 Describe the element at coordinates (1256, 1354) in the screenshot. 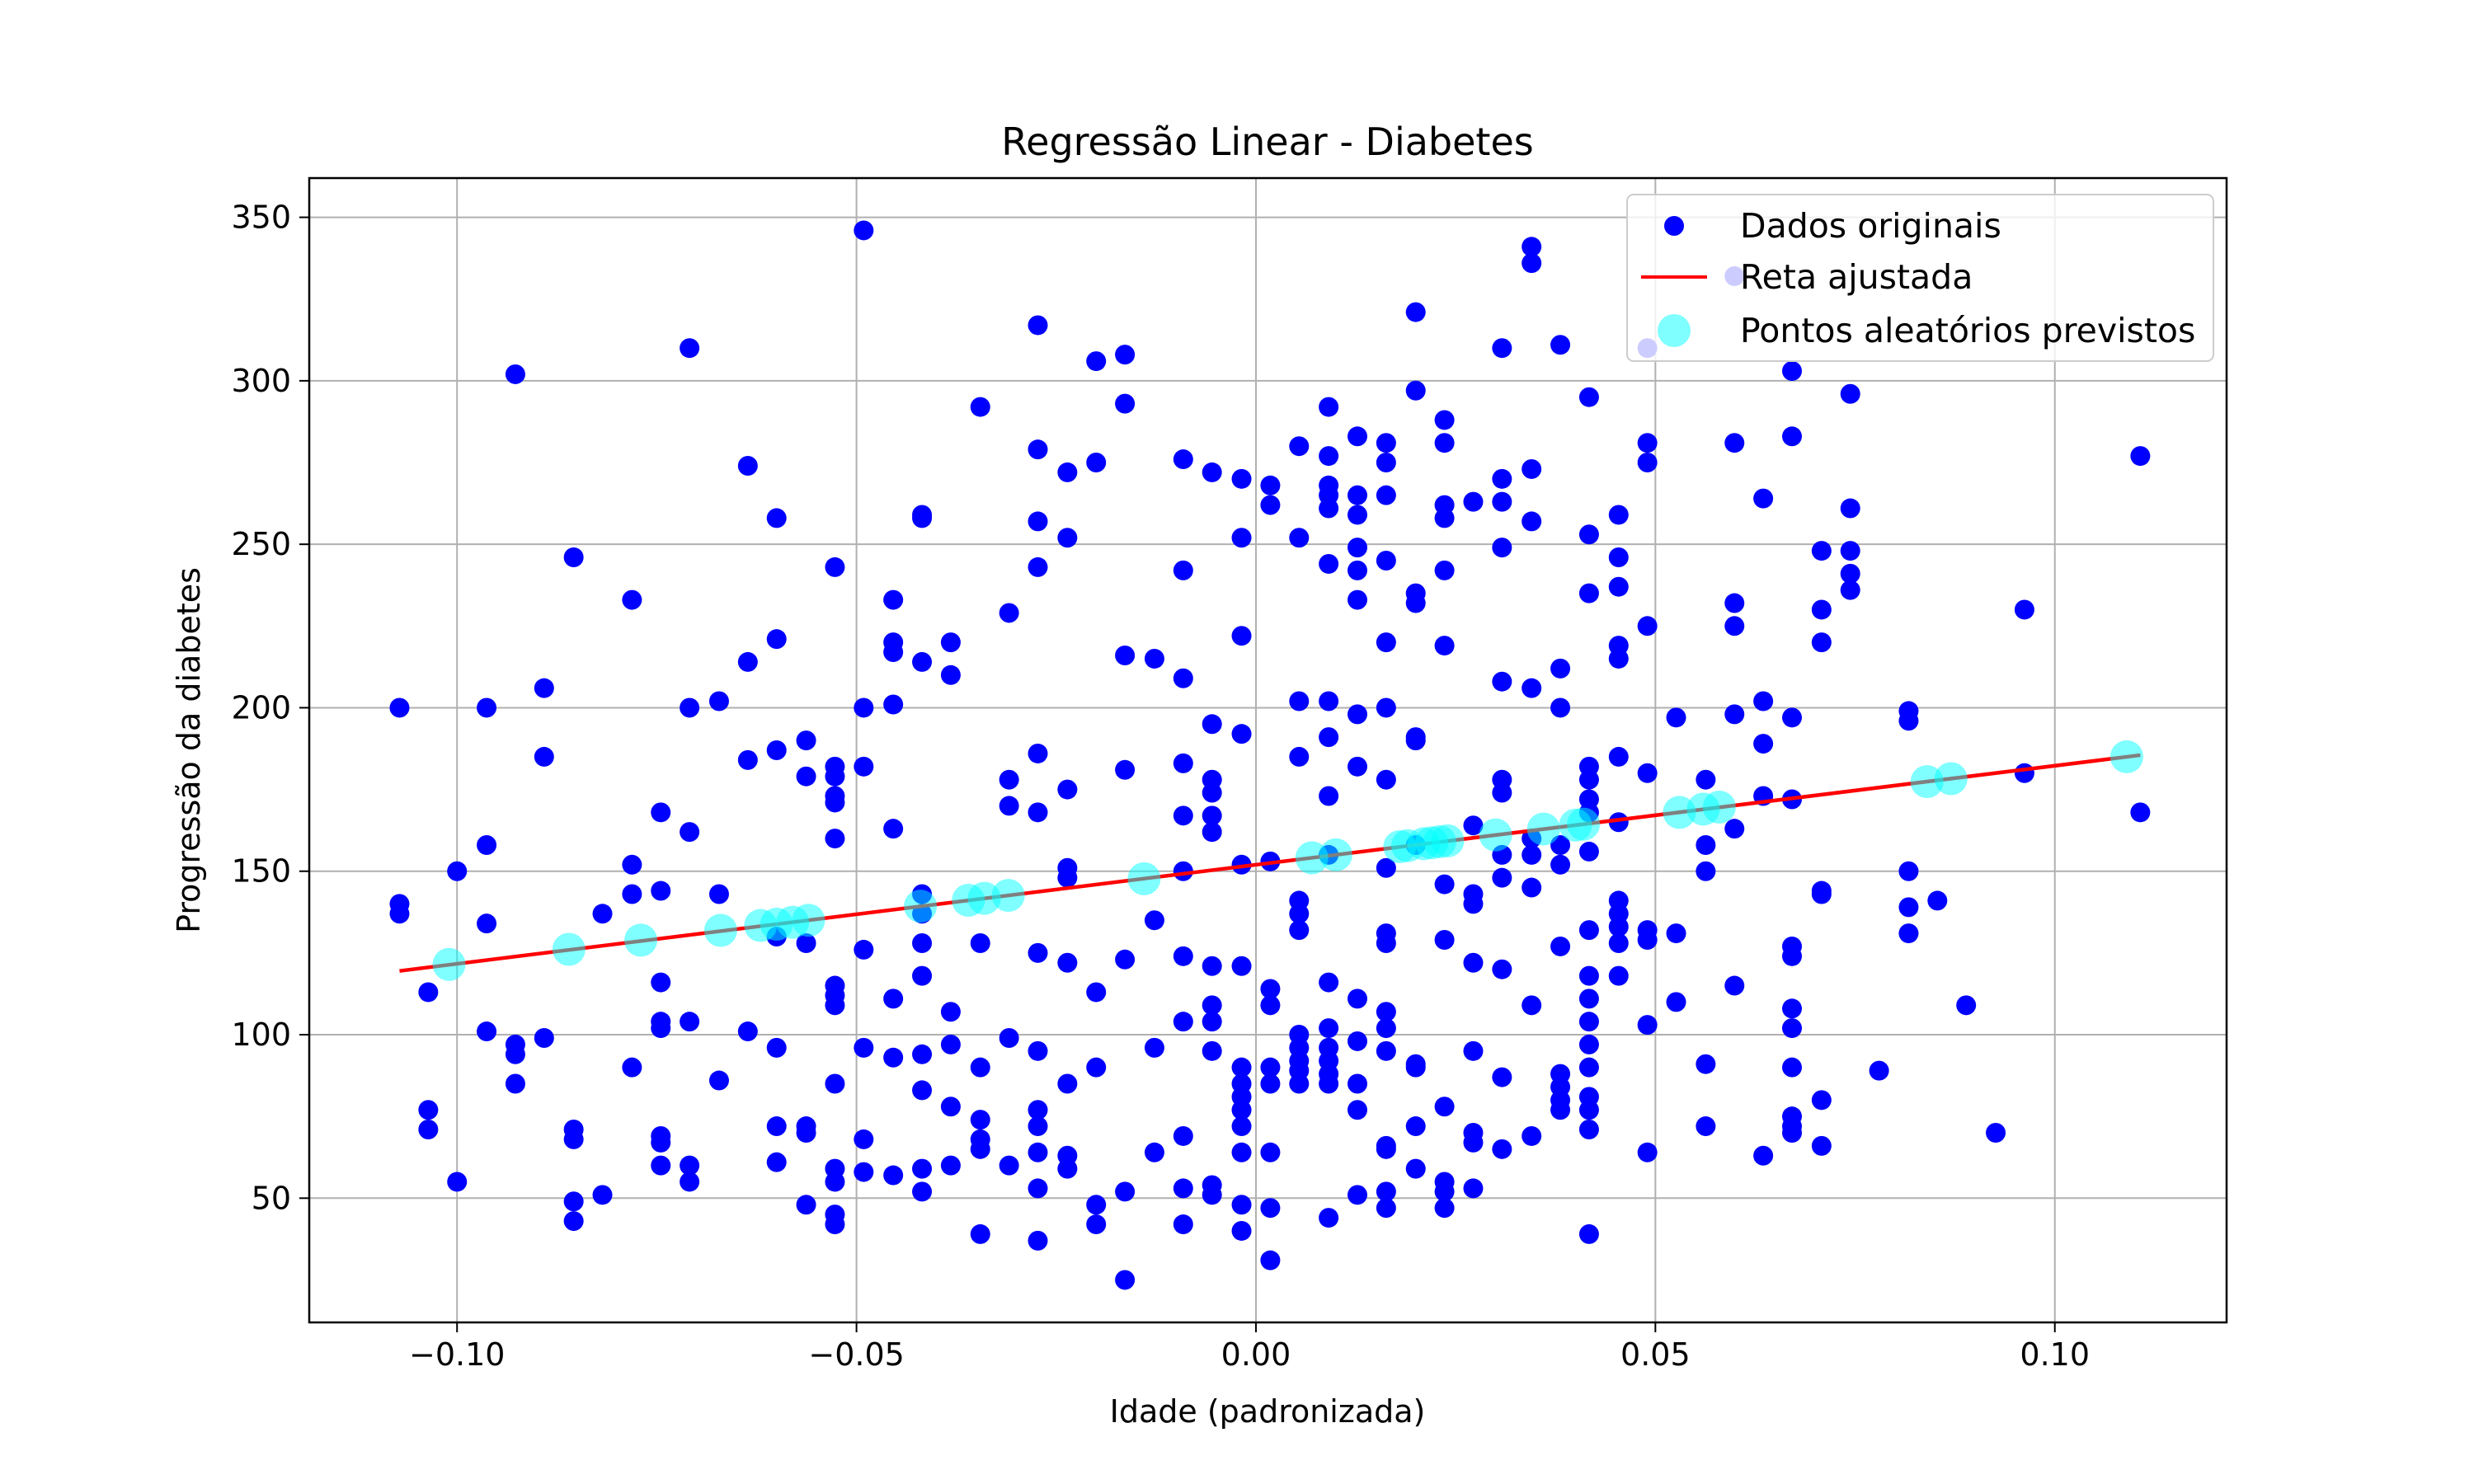

I see `x-tick-label: 0.00` at that location.